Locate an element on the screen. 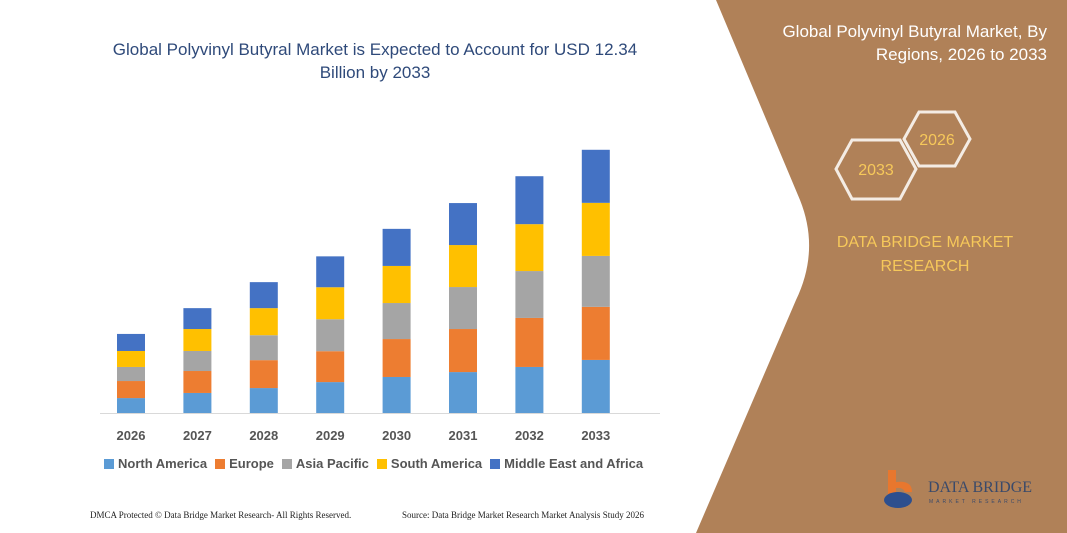 This screenshot has height=533, width=1067. x-tick-label: 2030 is located at coordinates (396, 435).